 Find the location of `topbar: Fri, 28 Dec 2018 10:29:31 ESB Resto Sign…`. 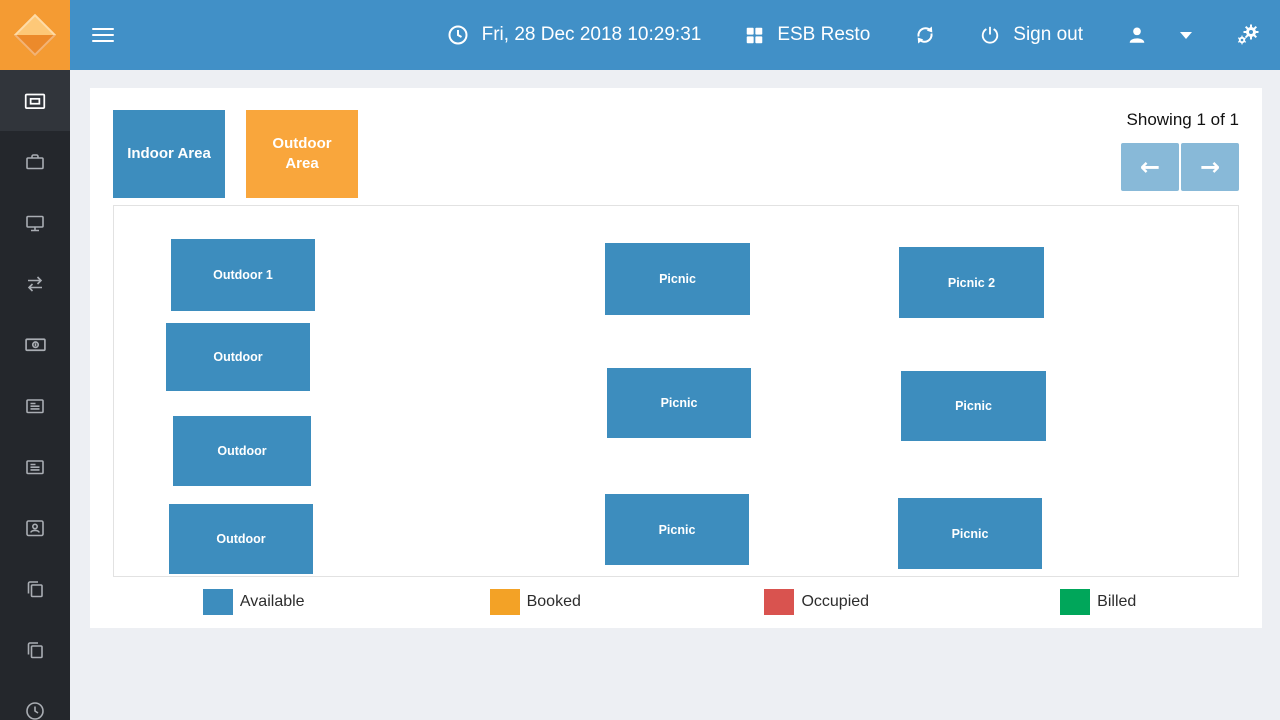

topbar: Fri, 28 Dec 2018 10:29:31 ESB Resto Sign… is located at coordinates (640, 35).